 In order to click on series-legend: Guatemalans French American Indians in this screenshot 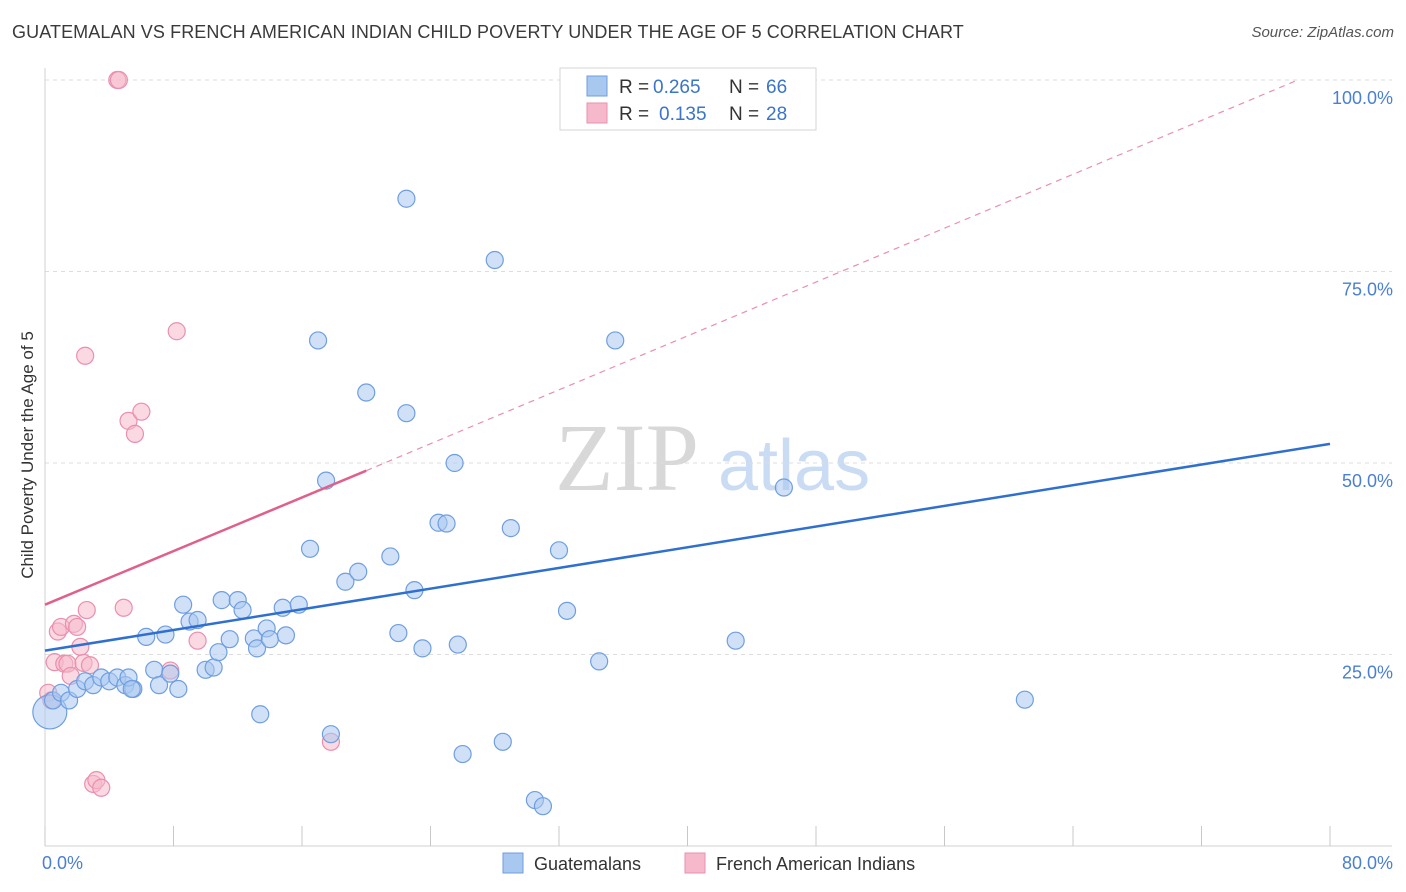, I will do `click(708, 863)`.